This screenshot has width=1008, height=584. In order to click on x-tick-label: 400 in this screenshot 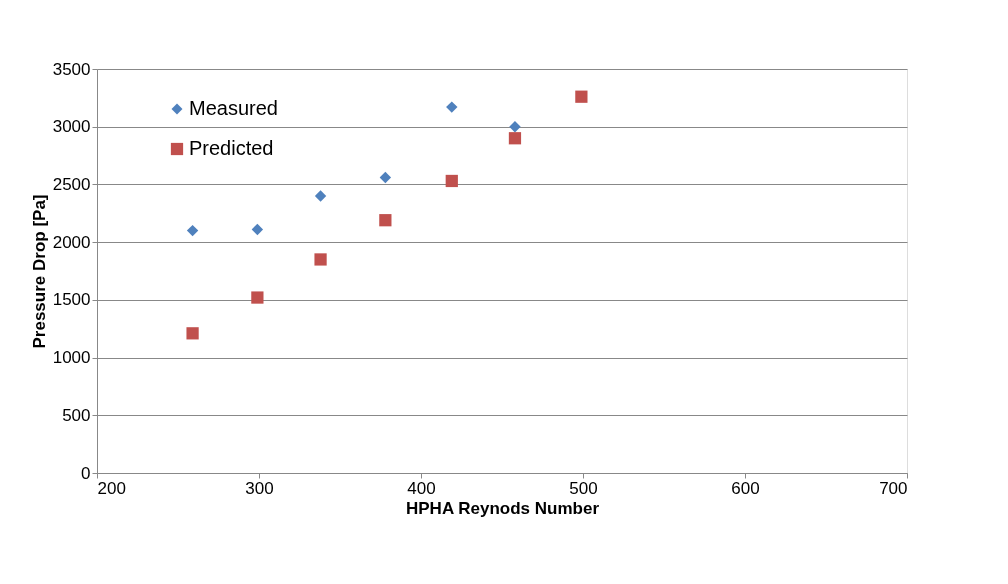, I will do `click(421, 488)`.